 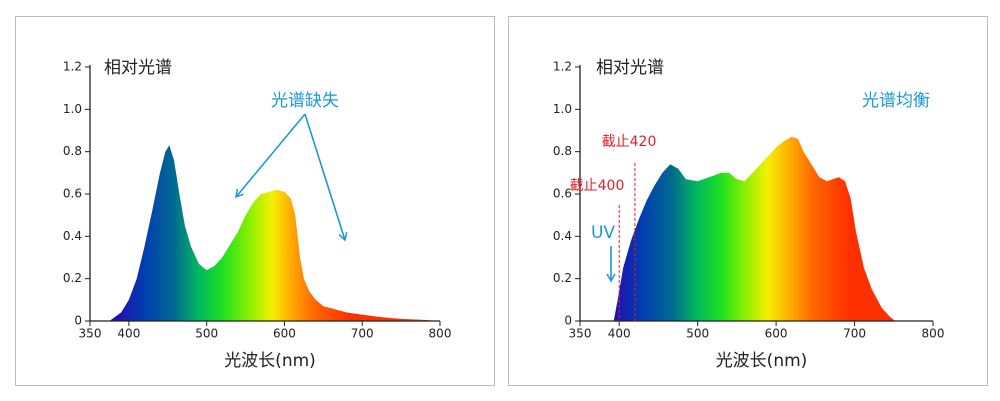 What do you see at coordinates (603, 233) in the screenshot?
I see `annotation: UV` at bounding box center [603, 233].